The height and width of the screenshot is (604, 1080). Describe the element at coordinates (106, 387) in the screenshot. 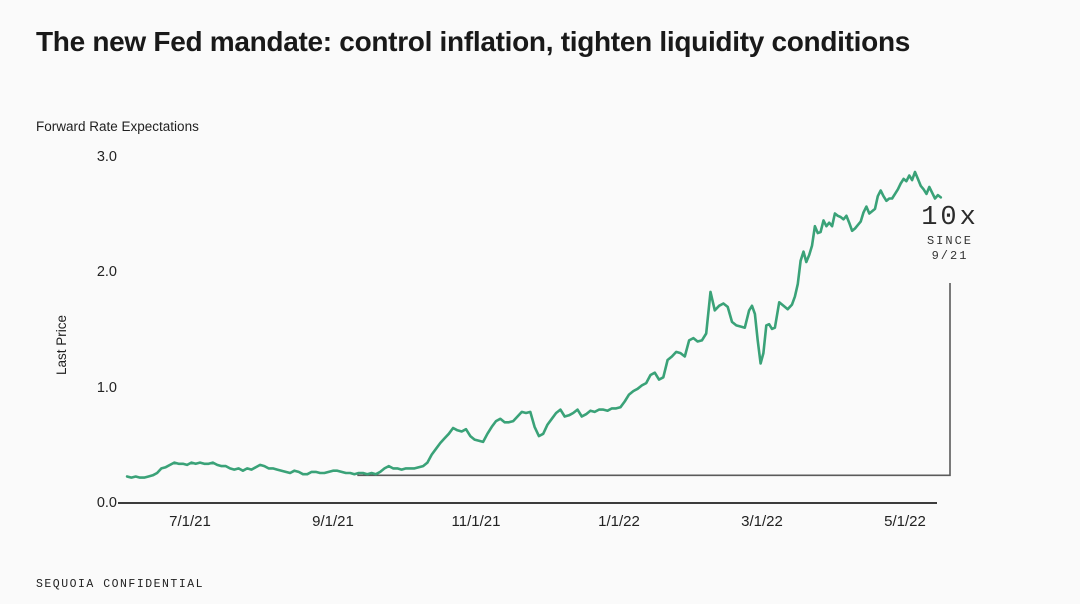

I see `y-tick-label: 1.0` at that location.